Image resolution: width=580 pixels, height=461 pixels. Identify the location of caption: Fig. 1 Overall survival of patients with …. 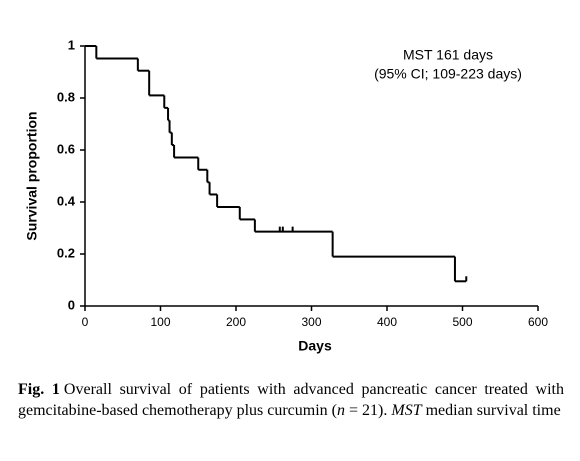
(291, 400).